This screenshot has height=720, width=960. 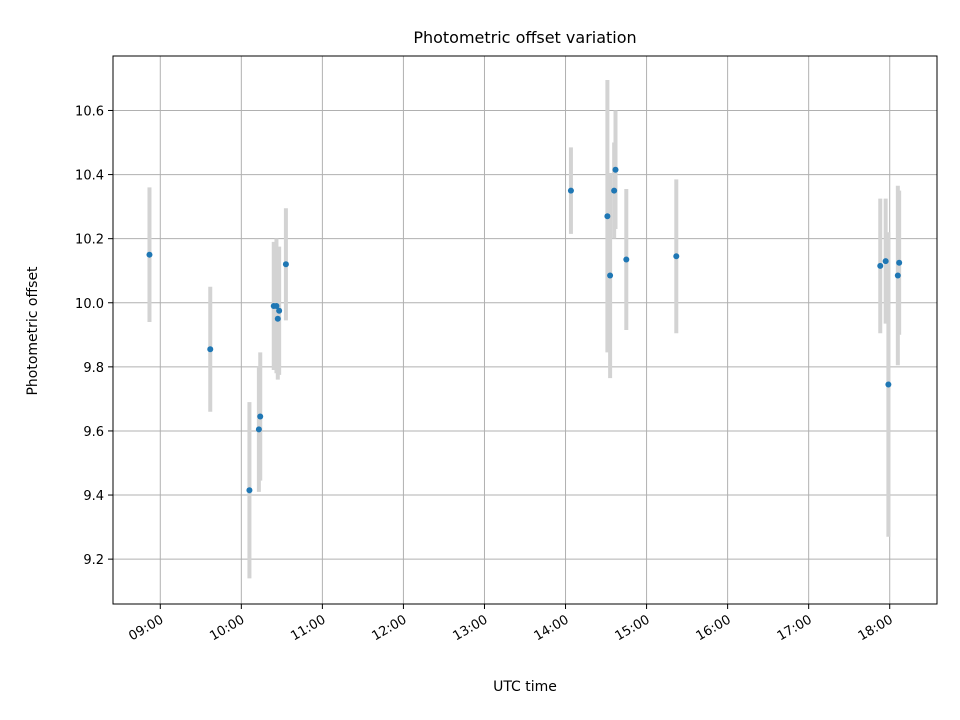 What do you see at coordinates (876, 628) in the screenshot?
I see `x-tick-label: 18:00` at bounding box center [876, 628].